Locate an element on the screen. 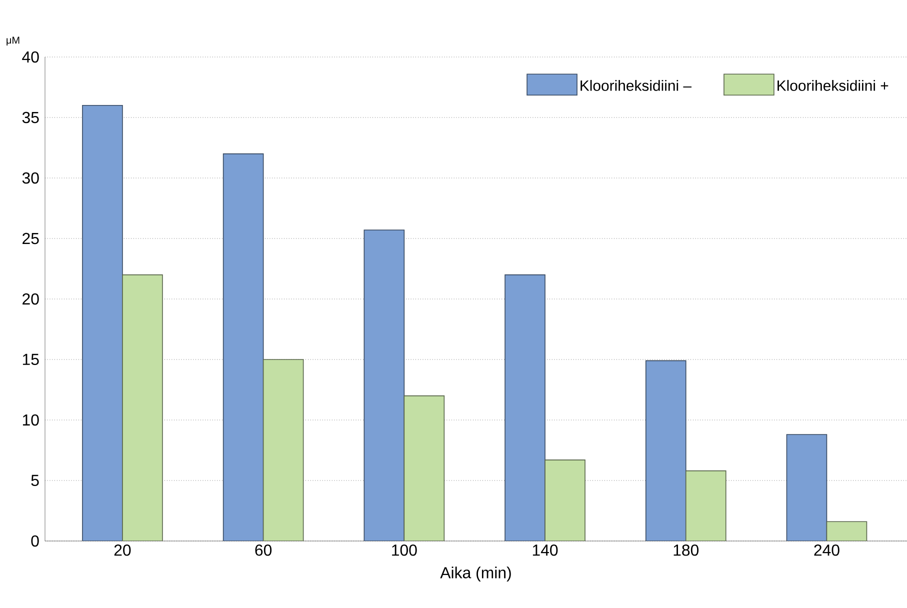  x-tick-label: 140 is located at coordinates (545, 550).